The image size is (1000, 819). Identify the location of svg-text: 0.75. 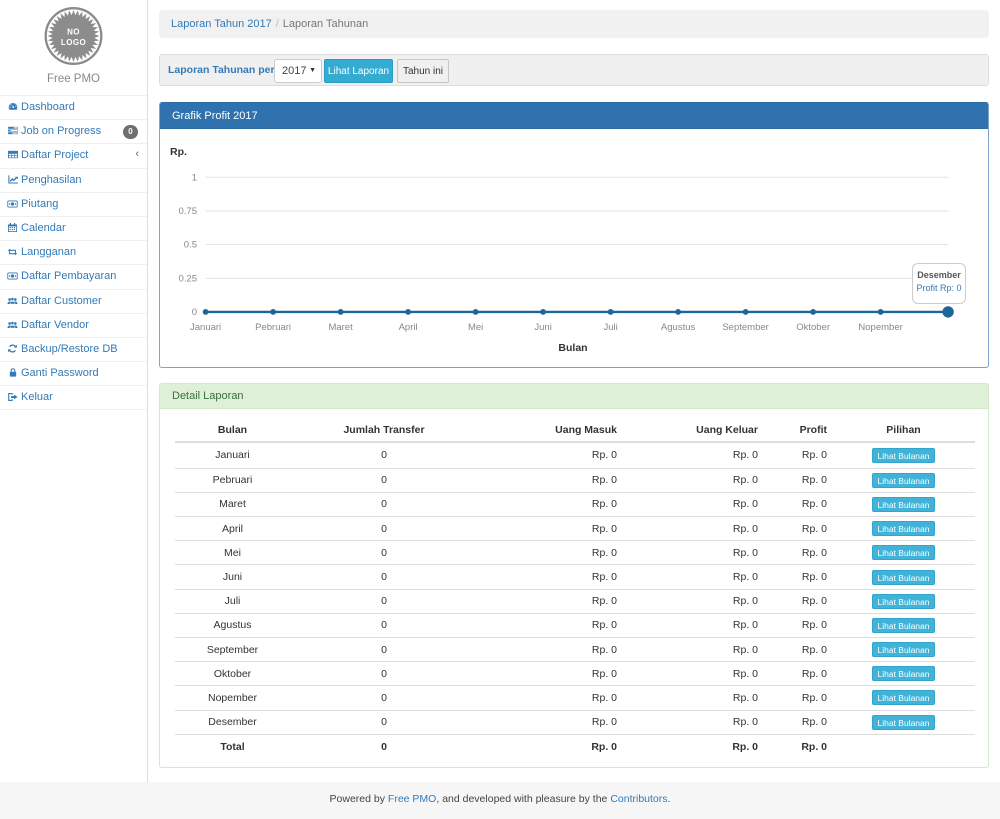
(188, 211).